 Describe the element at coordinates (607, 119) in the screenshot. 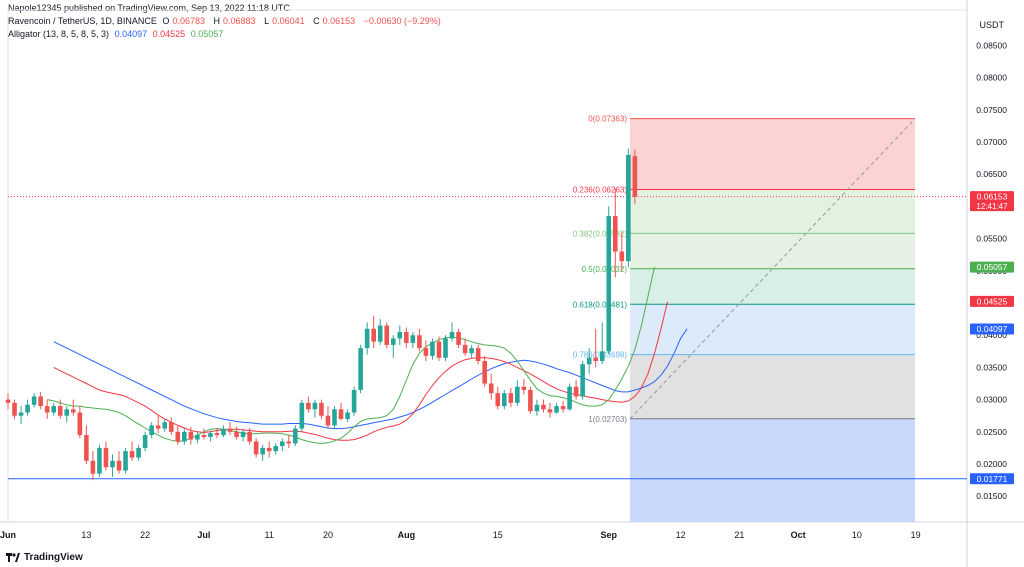

I see `fib-level-label: 0(0.07363)` at that location.